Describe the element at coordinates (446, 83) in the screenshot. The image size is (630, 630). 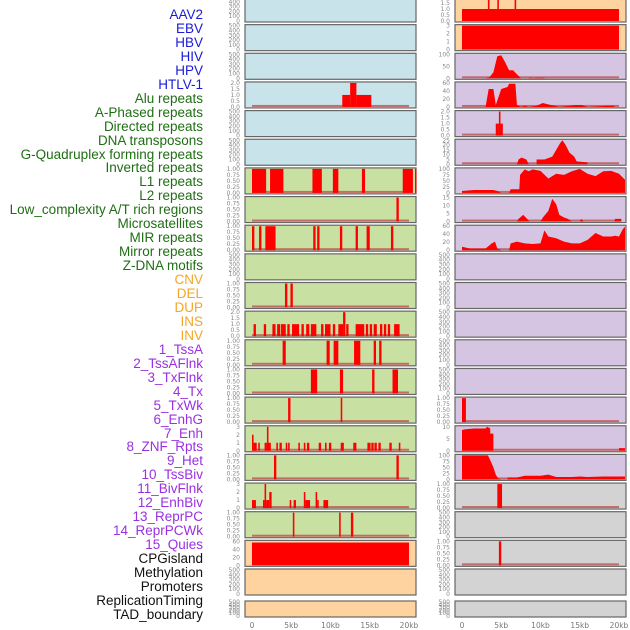
I see `y-tick-label: 60` at that location.